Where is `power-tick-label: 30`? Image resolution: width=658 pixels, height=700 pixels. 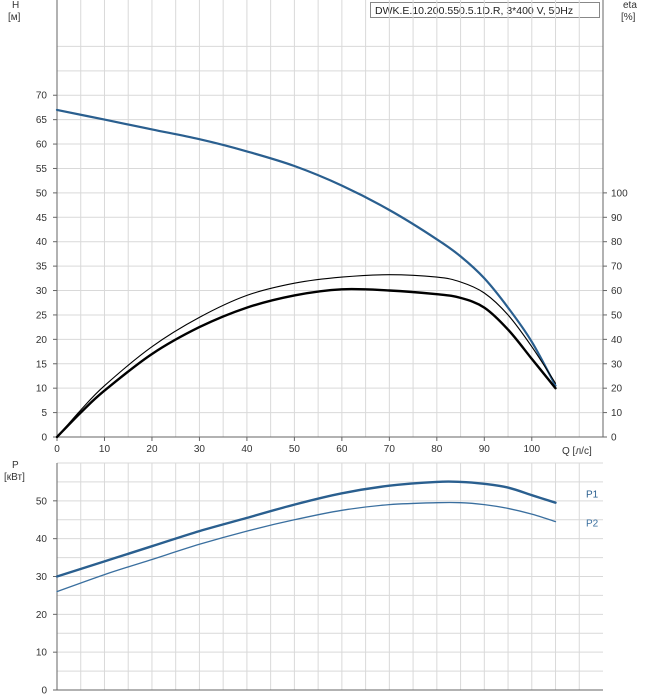 power-tick-label: 30 is located at coordinates (42, 577).